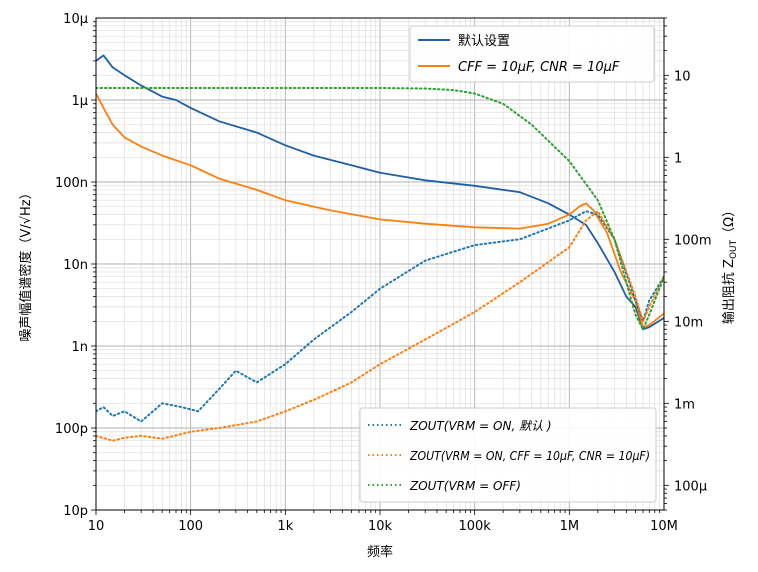 The height and width of the screenshot is (572, 758). I want to click on y-left-tick-label: 100n, so click(71, 183).